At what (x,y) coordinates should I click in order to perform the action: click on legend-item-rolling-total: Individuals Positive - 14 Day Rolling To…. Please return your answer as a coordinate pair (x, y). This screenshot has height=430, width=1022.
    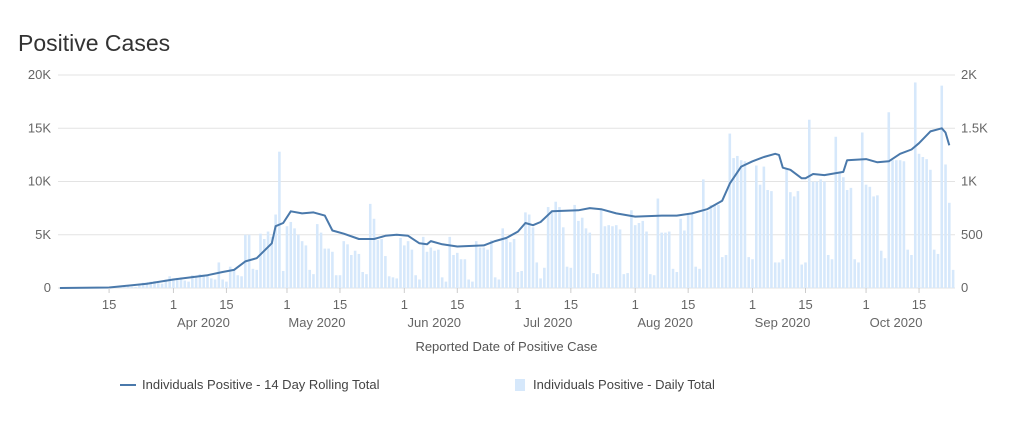
    Looking at the image, I should click on (250, 384).